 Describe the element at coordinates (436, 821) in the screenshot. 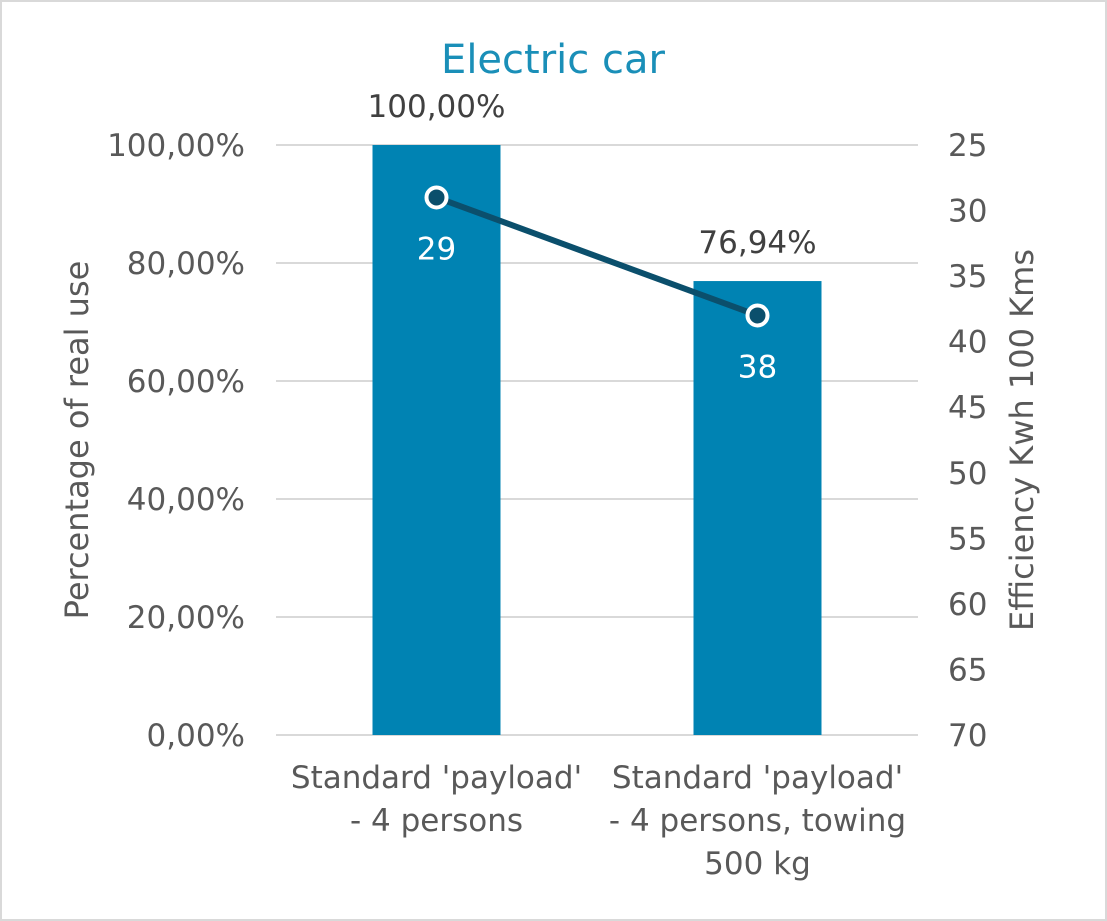

I see `category-label: - 4 persons` at that location.